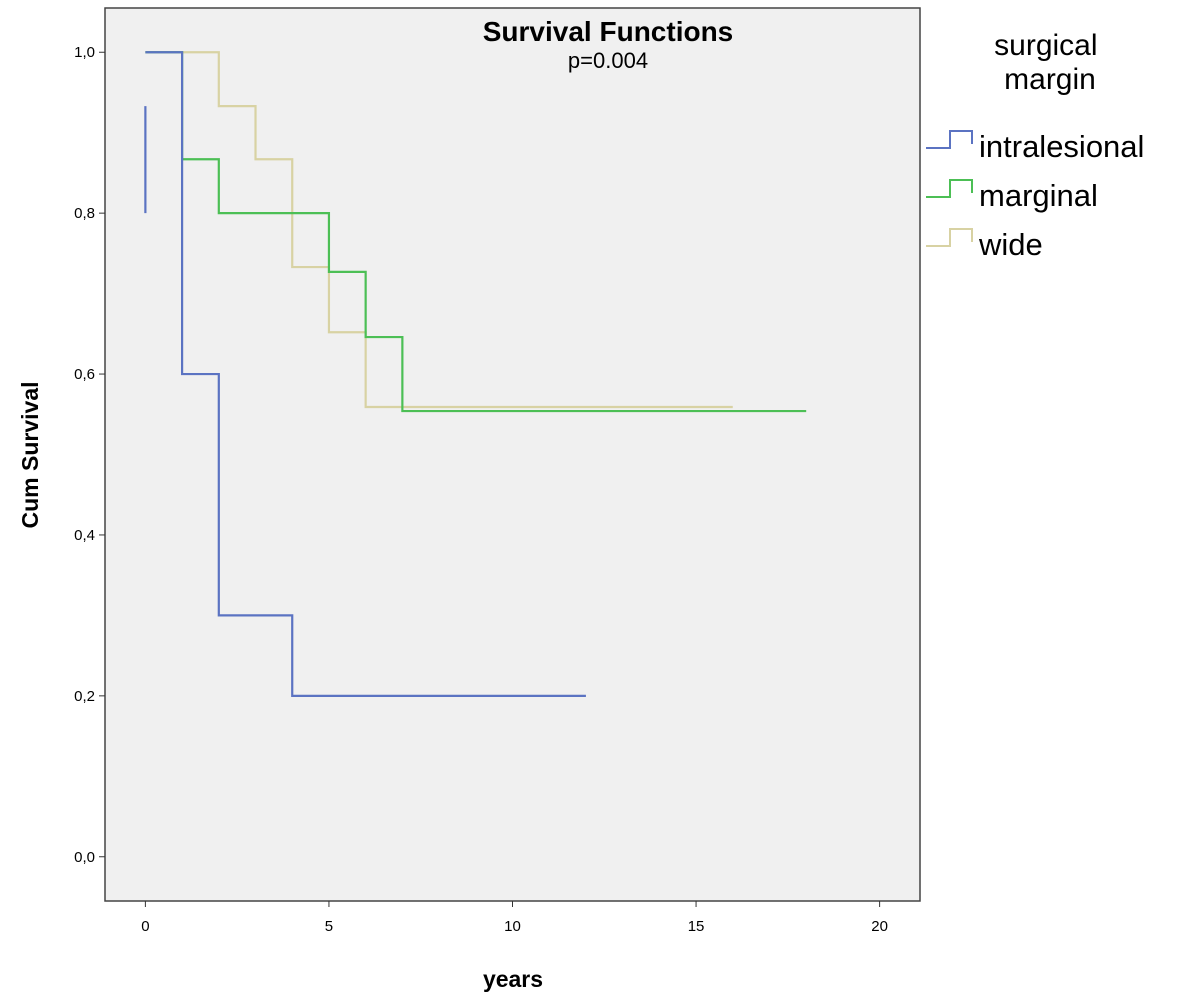 The width and height of the screenshot is (1184, 996). I want to click on y-axis-label: Cum Survival, so click(30, 455).